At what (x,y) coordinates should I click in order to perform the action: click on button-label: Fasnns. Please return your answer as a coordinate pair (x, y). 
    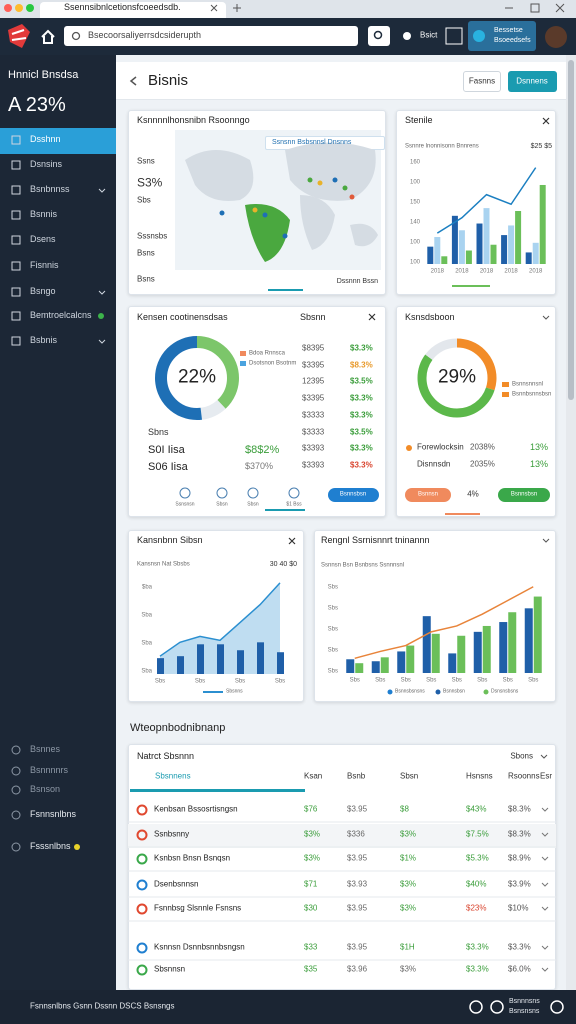
    Looking at the image, I should click on (482, 81).